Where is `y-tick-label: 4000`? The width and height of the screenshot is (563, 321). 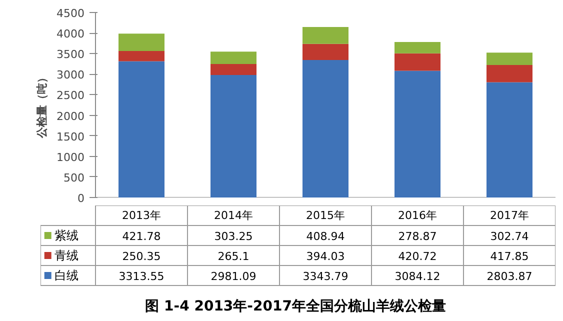 y-tick-label: 4000 is located at coordinates (70, 34).